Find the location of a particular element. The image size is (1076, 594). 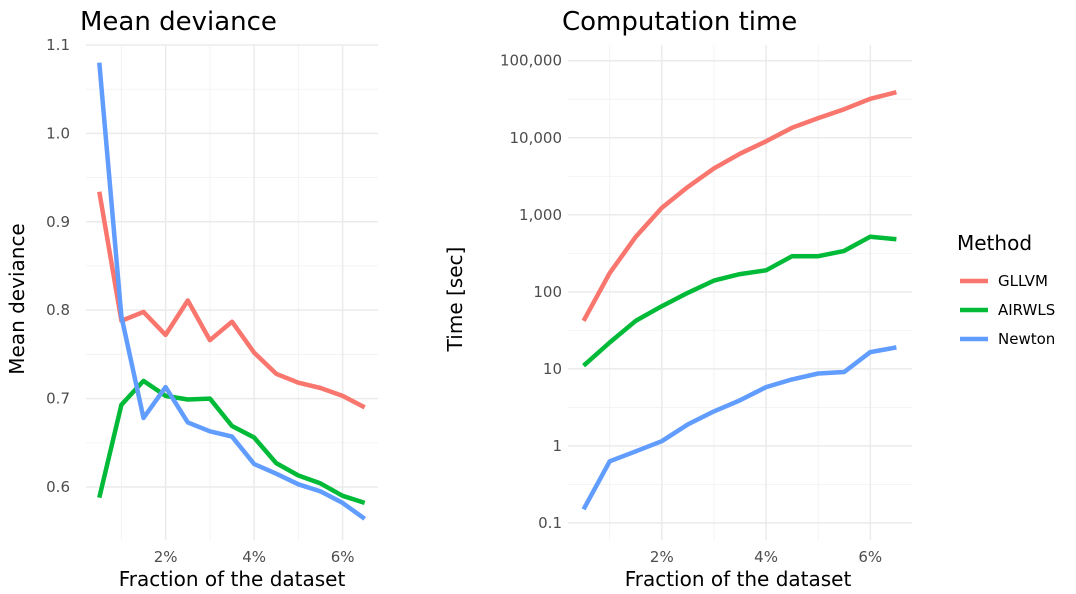

y-tick-label: 0.9 is located at coordinates (58, 222).